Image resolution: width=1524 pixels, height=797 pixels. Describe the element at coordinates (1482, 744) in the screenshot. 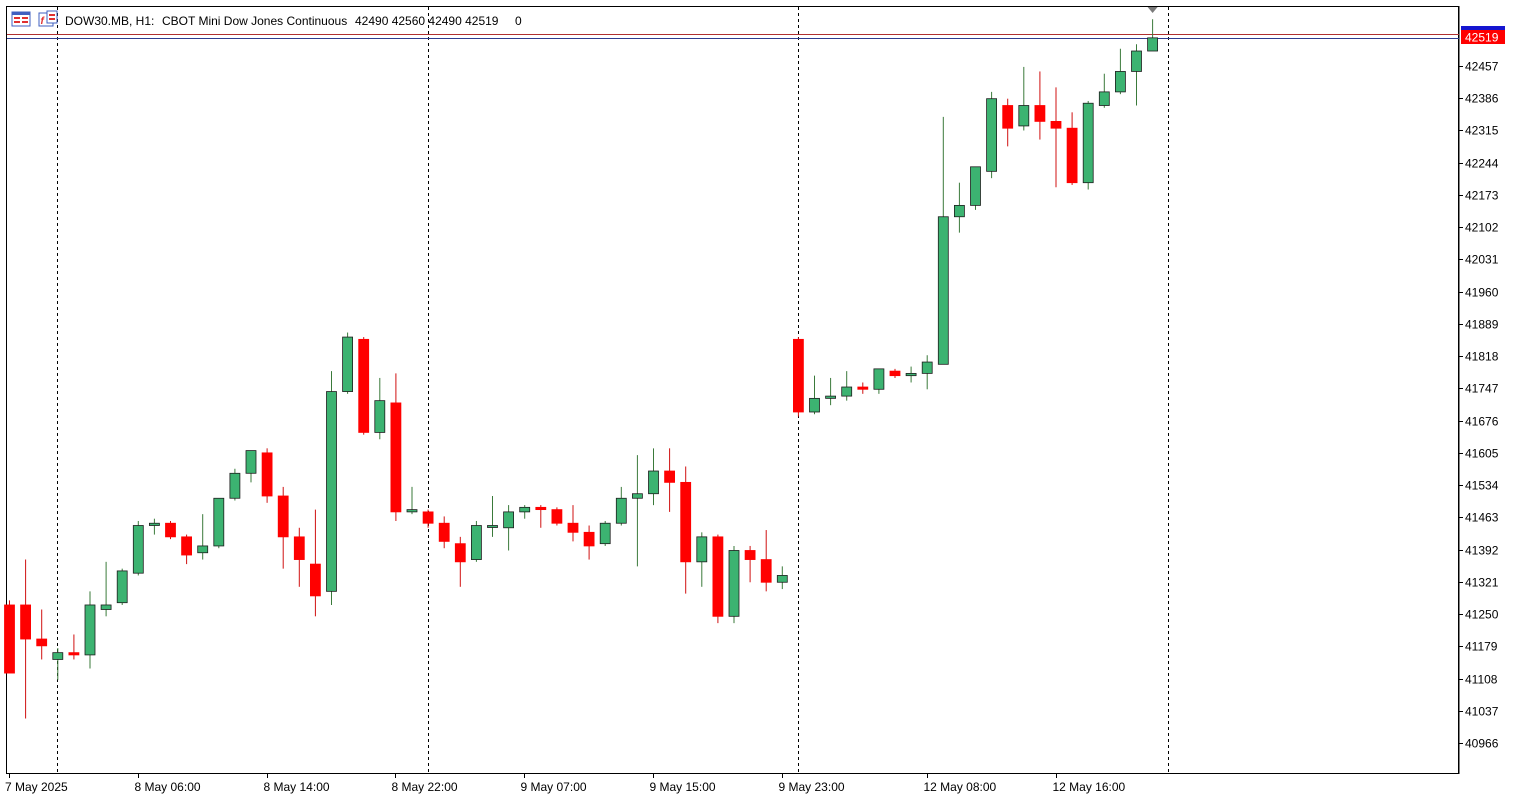

I see `y-tick-label-21: 40966` at that location.